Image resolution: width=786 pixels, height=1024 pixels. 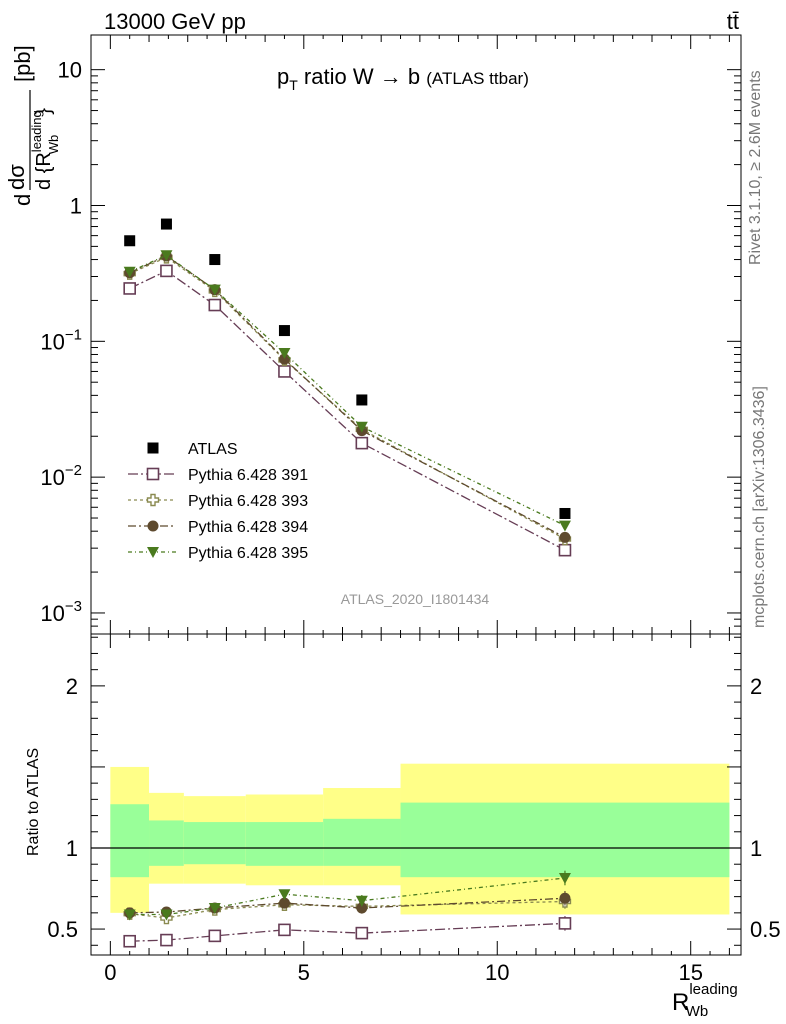 I want to click on header-right: tt̄, so click(x=733, y=21).